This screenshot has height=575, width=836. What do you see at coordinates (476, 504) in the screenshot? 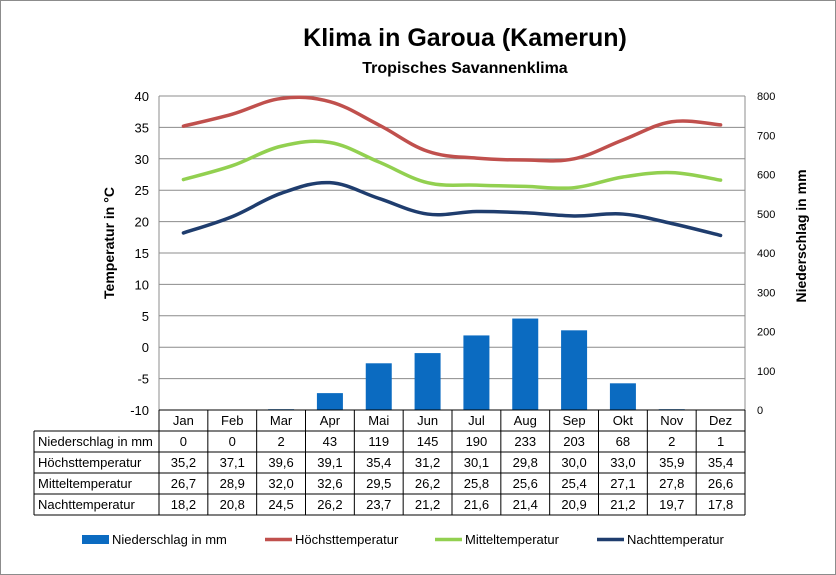
I see `data-label: 21,6` at bounding box center [476, 504].